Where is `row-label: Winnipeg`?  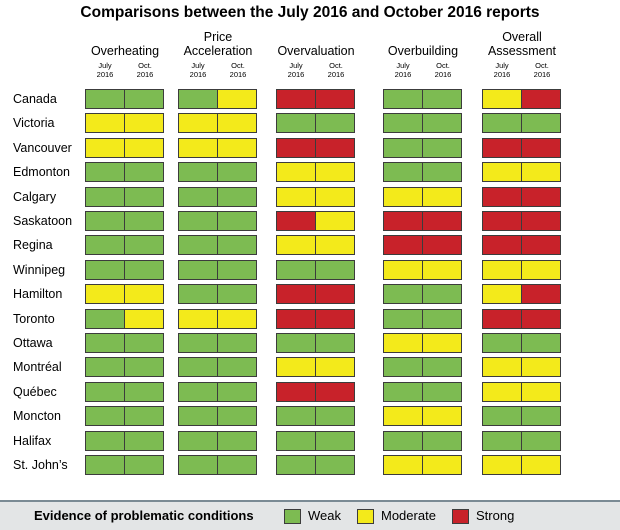 row-label: Winnipeg is located at coordinates (39, 269).